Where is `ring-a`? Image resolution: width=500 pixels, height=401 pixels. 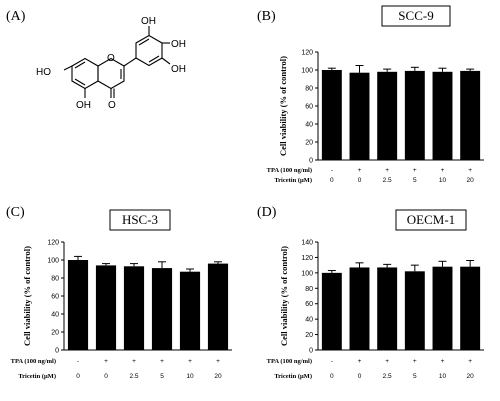 ring-a is located at coordinates (85, 73).